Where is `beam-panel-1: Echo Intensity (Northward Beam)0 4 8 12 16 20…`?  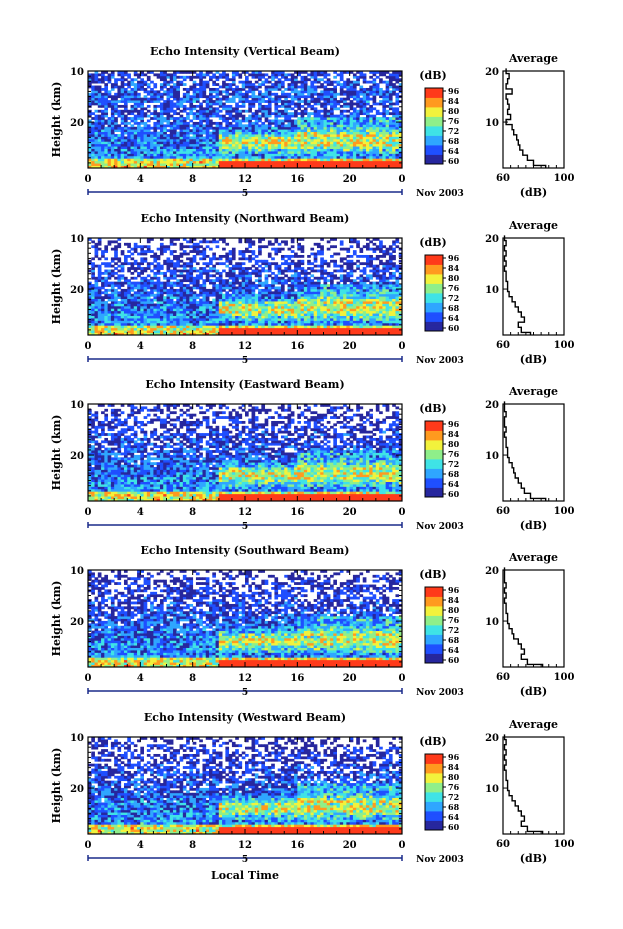 beam-panel-1: Echo Intensity (Northward Beam)0 4 8 12 16 20… is located at coordinates (312, 289).